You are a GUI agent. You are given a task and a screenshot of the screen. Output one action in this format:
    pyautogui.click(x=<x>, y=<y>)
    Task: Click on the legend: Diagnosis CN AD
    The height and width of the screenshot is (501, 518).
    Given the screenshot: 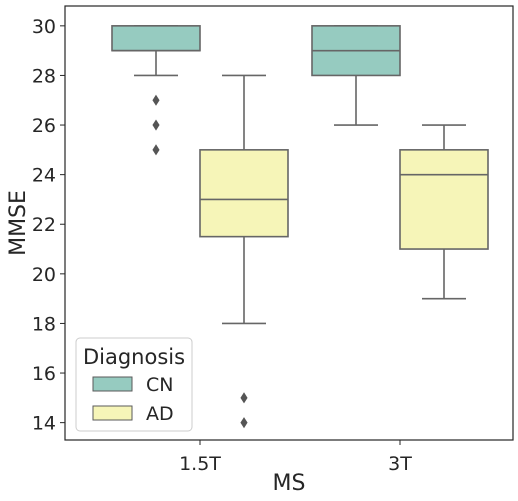 What is the action you would take?
    pyautogui.click(x=134, y=384)
    